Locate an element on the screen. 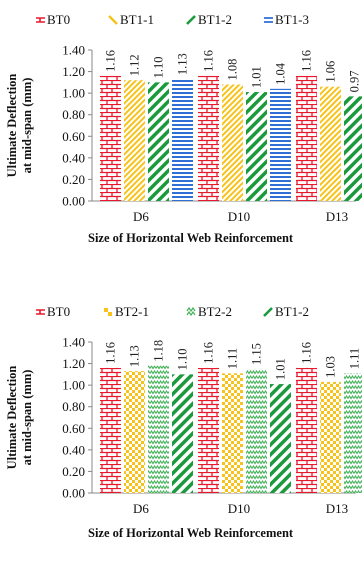 This screenshot has height=586, width=362. bar-bt1-1-d6 is located at coordinates (134, 140).